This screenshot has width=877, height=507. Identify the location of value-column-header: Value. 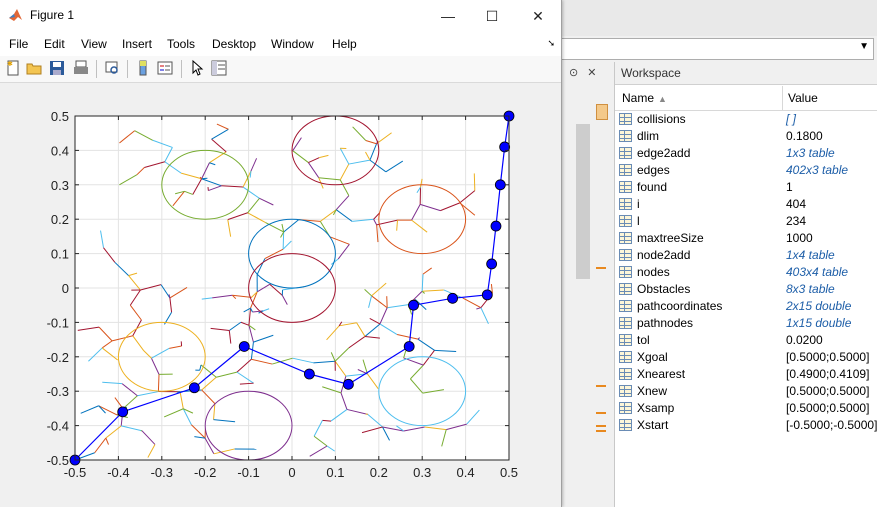
(803, 98).